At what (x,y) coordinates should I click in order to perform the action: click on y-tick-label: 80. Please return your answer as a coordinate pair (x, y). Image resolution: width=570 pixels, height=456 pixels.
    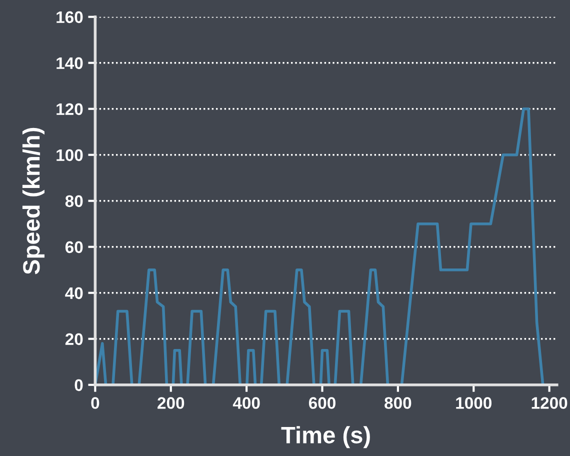
    Looking at the image, I should click on (74, 201).